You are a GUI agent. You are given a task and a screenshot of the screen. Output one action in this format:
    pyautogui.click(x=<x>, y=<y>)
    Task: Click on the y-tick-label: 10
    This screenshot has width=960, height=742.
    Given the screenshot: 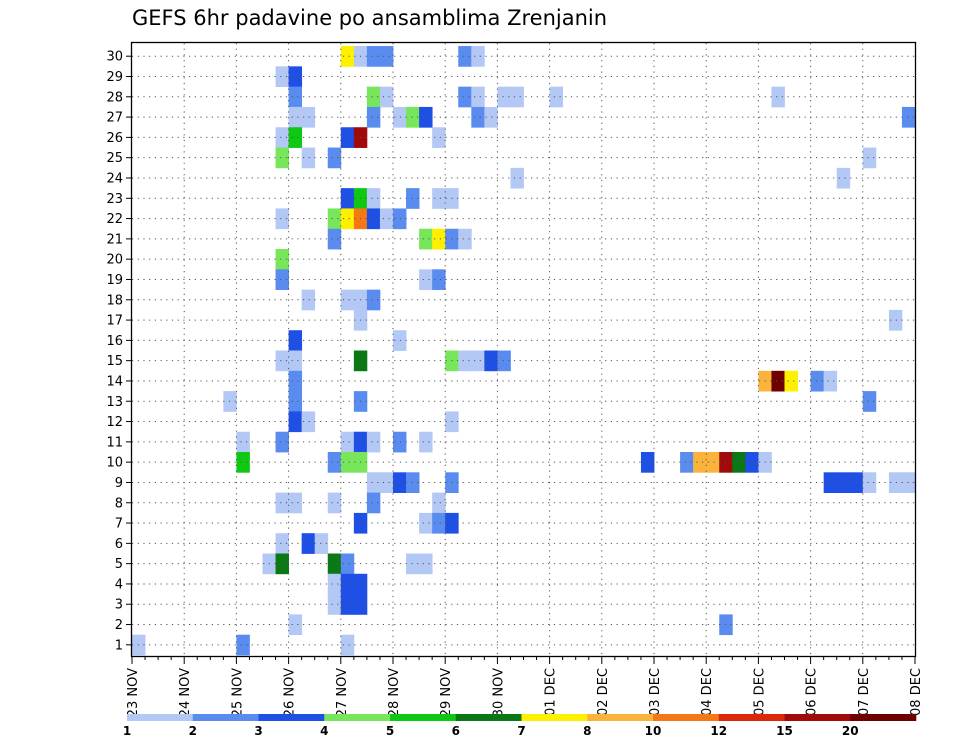 What is the action you would take?
    pyautogui.click(x=114, y=463)
    